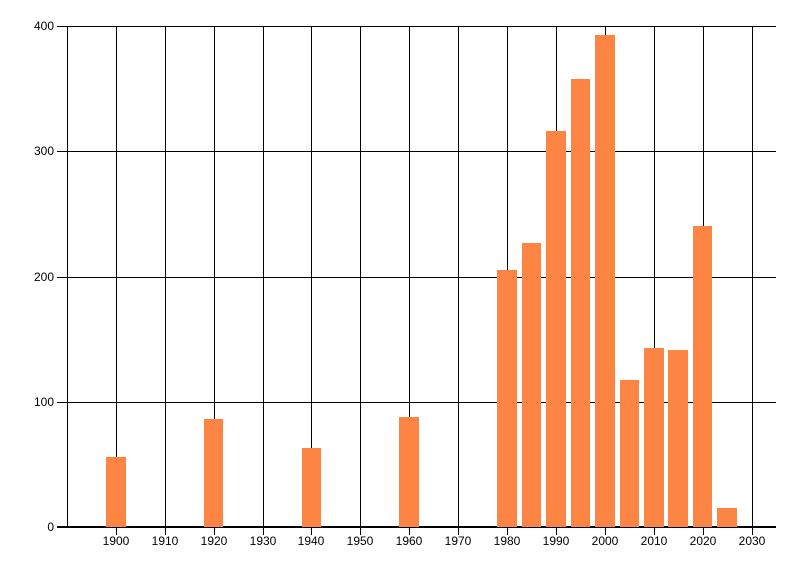 The height and width of the screenshot is (576, 800). I want to click on y-tick-label: 100, so click(43, 402).